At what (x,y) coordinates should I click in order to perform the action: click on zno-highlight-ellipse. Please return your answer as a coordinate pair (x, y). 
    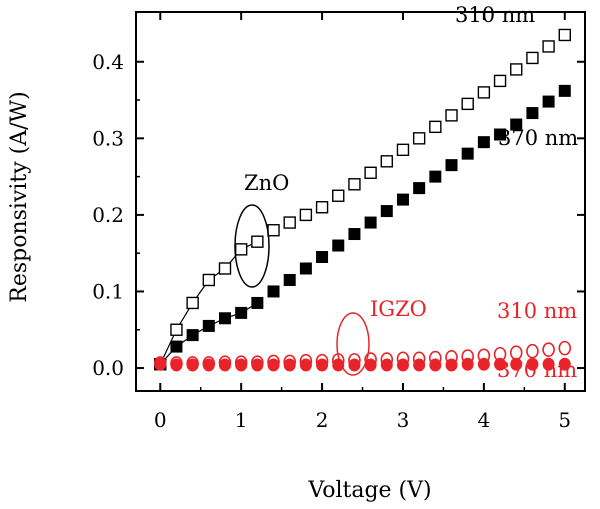
    Looking at the image, I should click on (252, 246).